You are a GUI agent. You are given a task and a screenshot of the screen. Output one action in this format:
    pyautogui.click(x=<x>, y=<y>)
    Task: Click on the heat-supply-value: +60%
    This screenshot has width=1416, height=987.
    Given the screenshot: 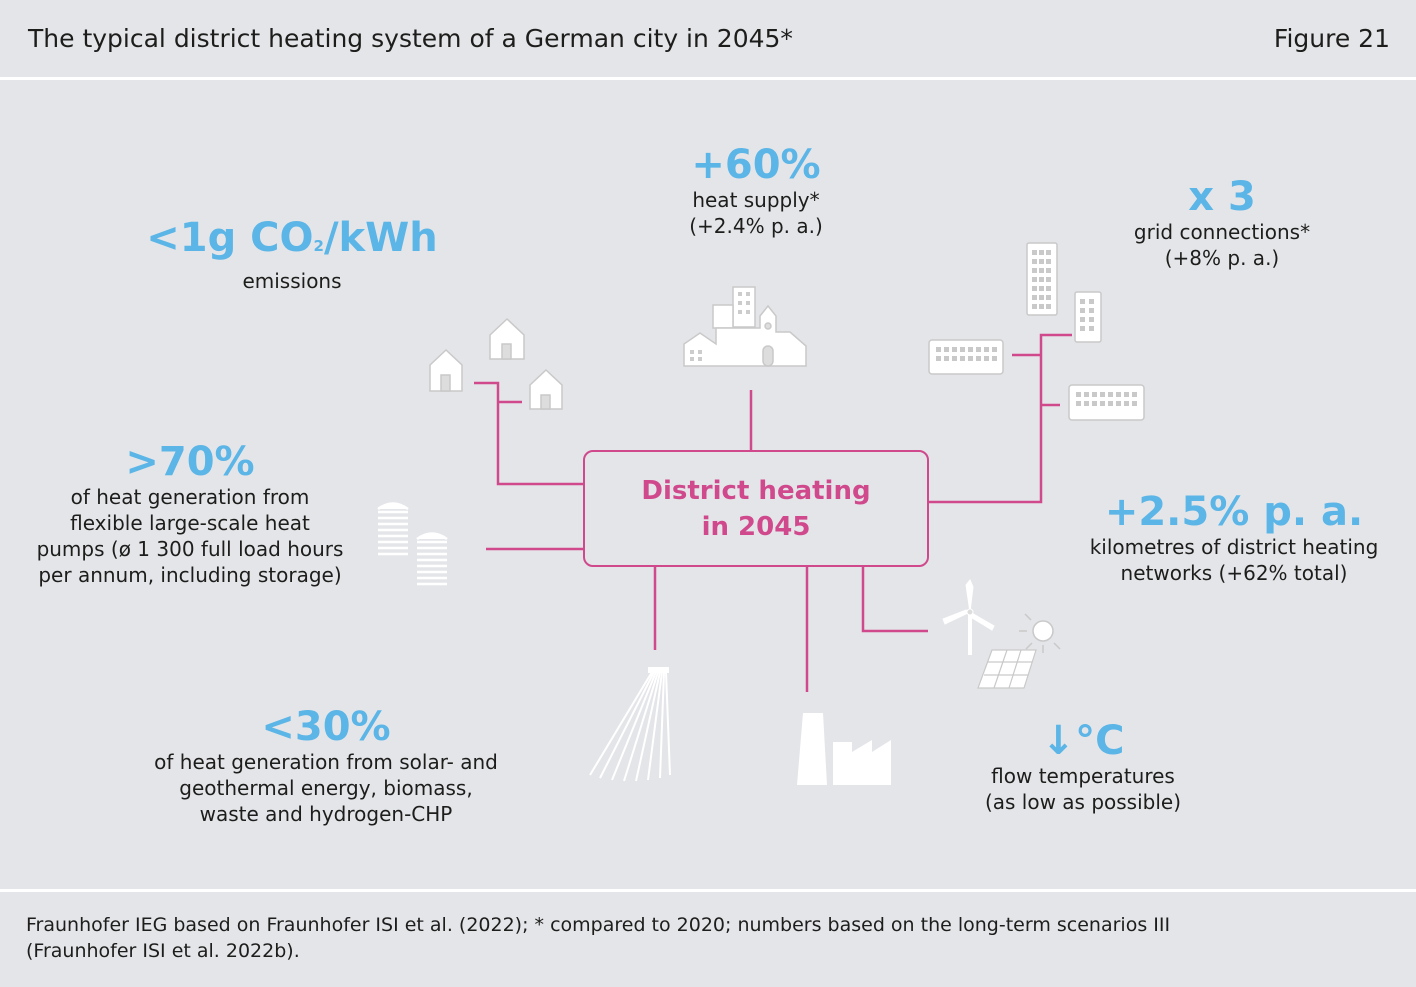 What is the action you would take?
    pyautogui.click(x=756, y=165)
    